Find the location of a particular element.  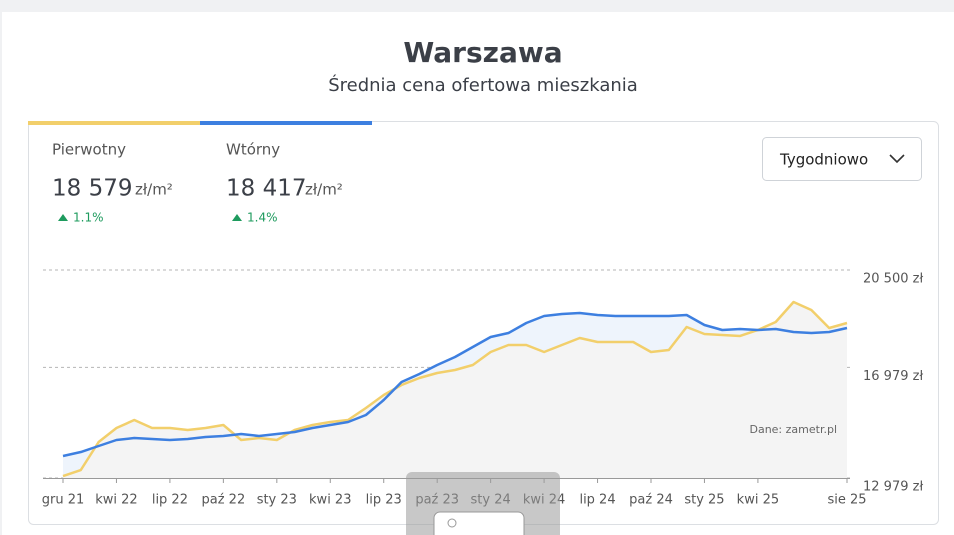

annotation: Dane: zametr.pl is located at coordinates (793, 429).